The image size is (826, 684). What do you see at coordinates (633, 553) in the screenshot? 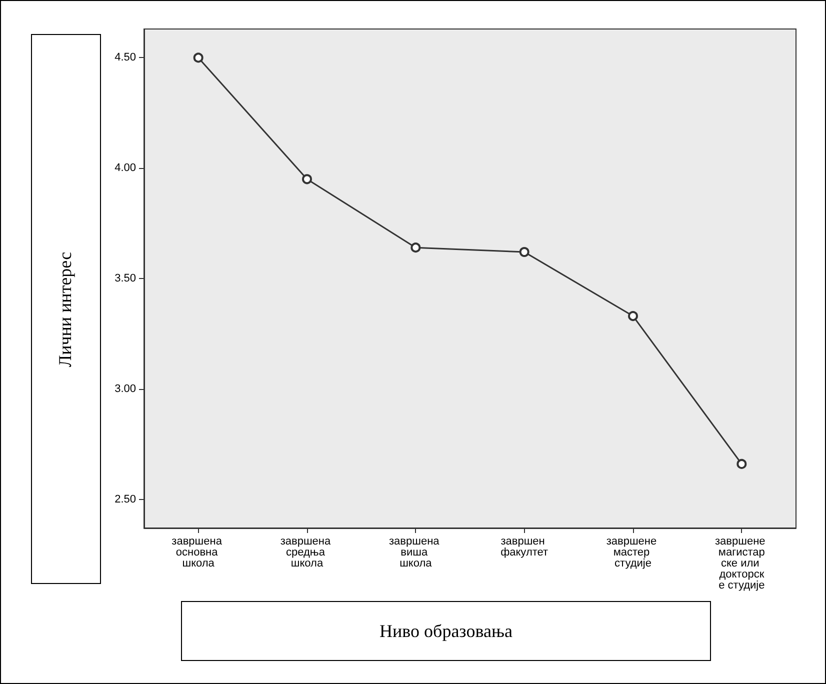
I see `x-tick-label: завршене мастер студије` at bounding box center [633, 553].